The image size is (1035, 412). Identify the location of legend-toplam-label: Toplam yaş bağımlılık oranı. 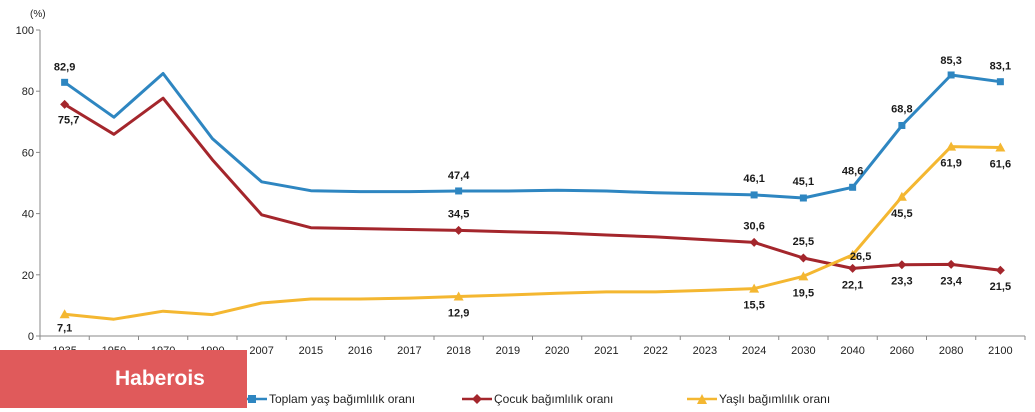
(342, 399).